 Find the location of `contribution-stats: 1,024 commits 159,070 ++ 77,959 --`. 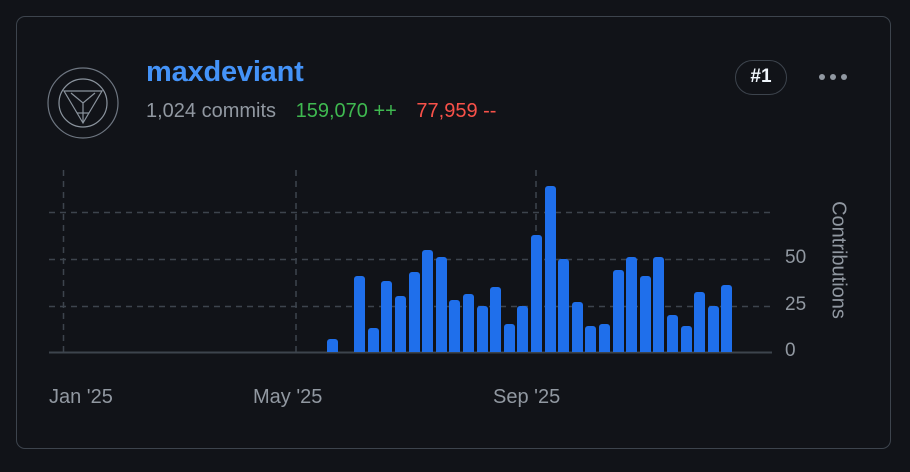

contribution-stats: 1,024 commits 159,070 ++ 77,959 -- is located at coordinates (321, 111).